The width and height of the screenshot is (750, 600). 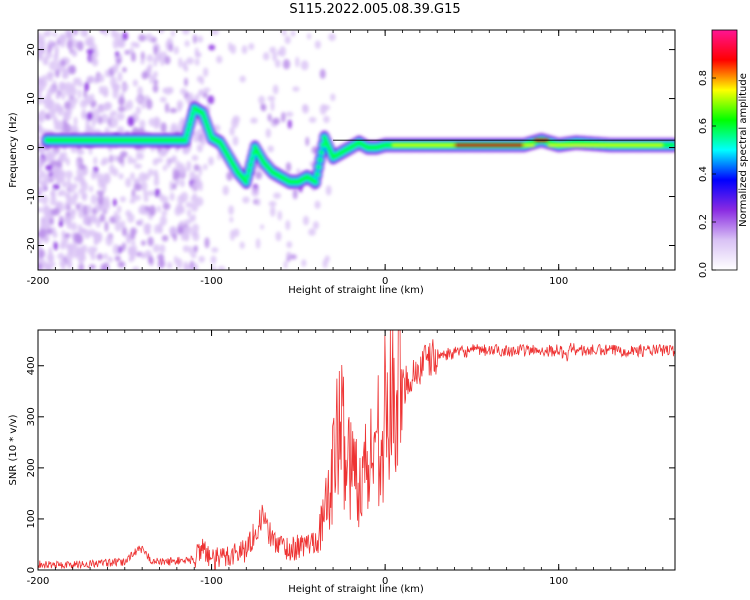 I want to click on spectrogram-x-tick-label: 0, so click(x=385, y=281).